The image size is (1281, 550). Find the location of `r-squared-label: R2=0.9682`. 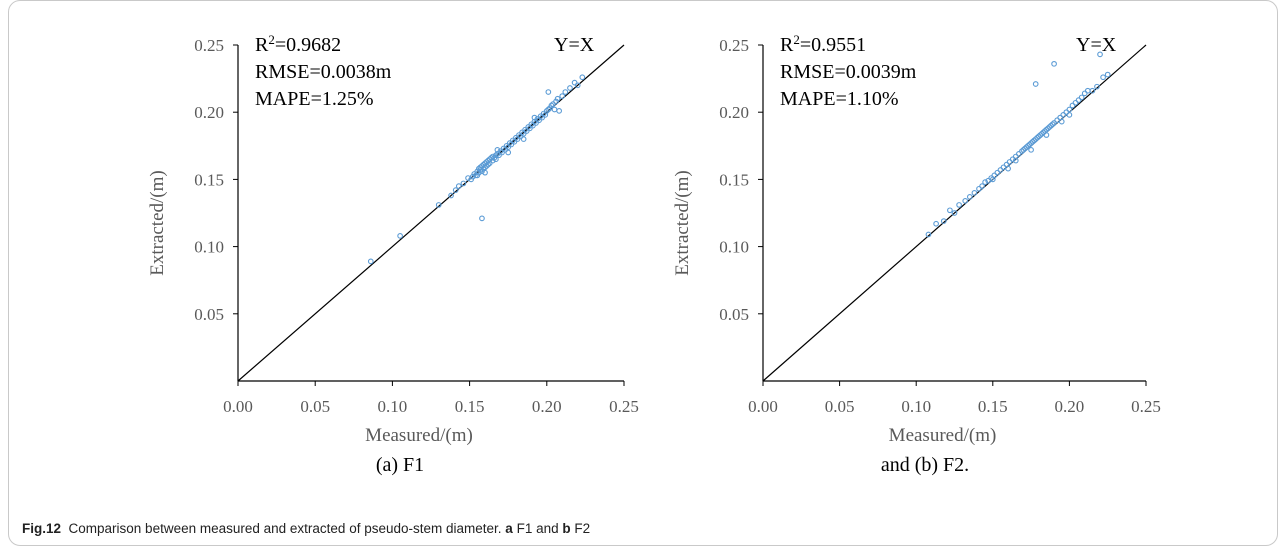

r-squared-label: R2=0.9682 is located at coordinates (298, 44).